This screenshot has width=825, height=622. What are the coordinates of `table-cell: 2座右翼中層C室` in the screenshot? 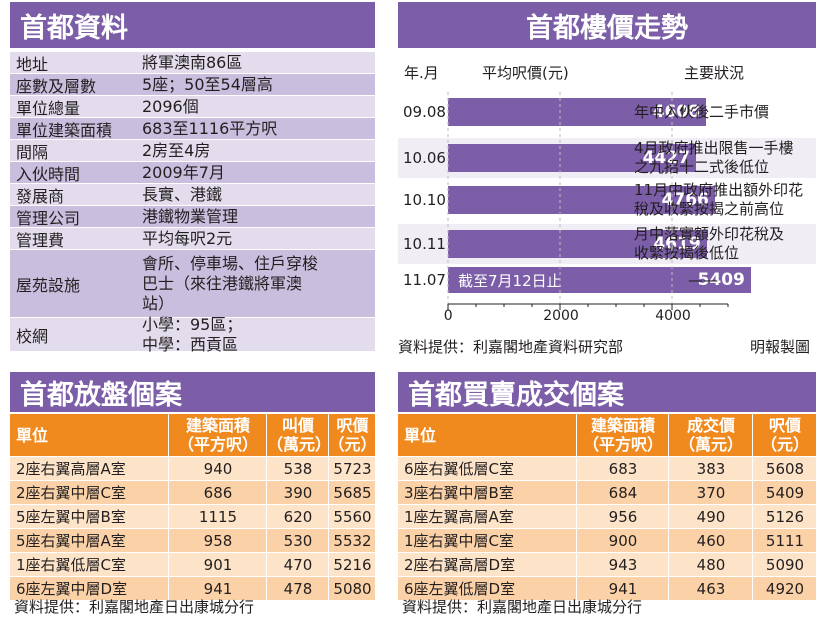 It's located at (71, 493).